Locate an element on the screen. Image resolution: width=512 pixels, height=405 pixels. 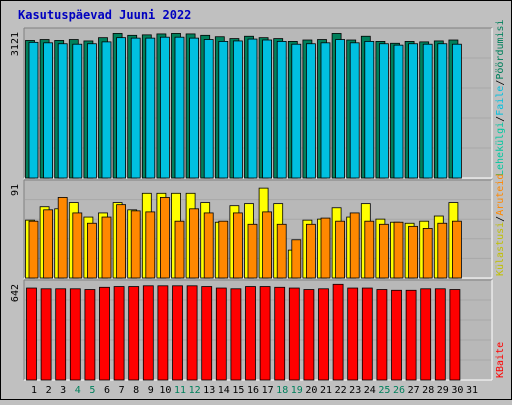
x-tick-label-1: 1 is located at coordinates (34, 390).